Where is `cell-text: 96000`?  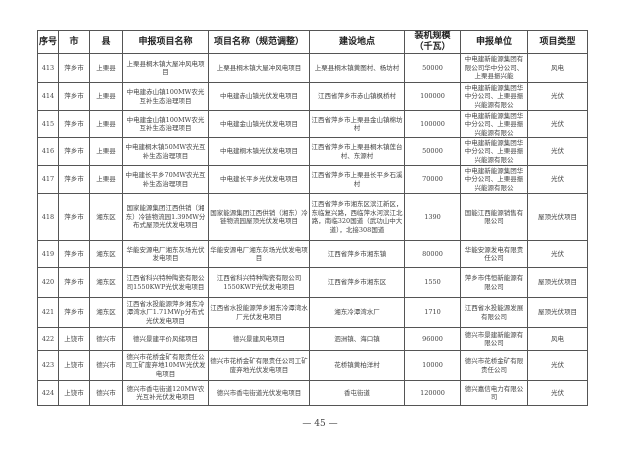
cell-text: 96000 is located at coordinates (432, 338).